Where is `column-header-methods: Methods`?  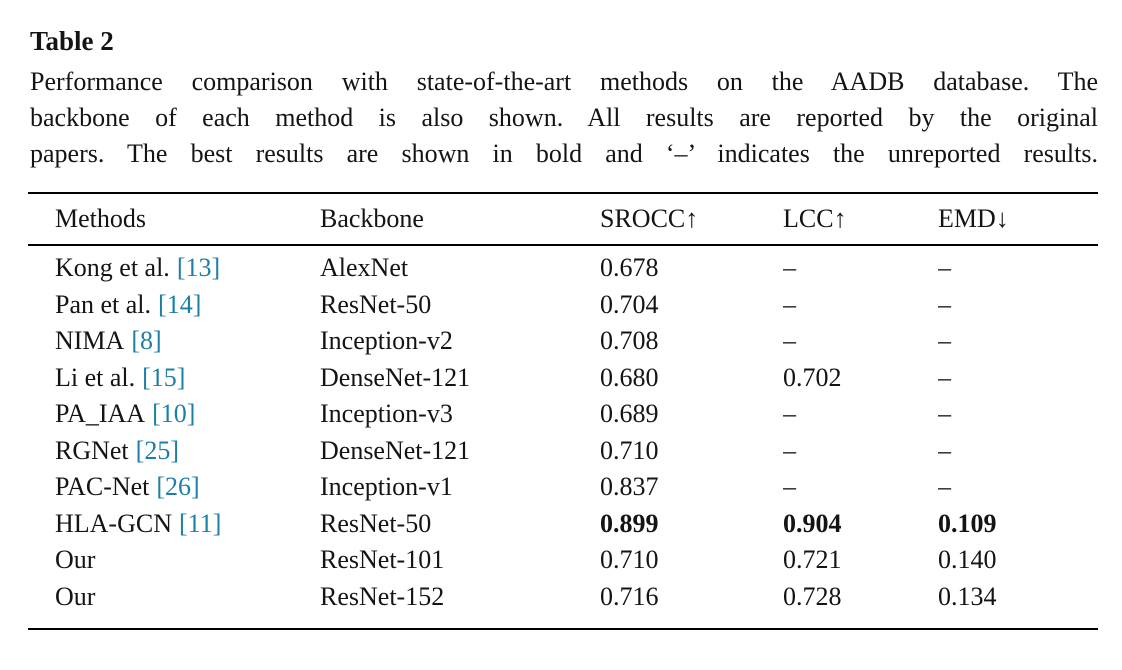 column-header-methods: Methods is located at coordinates (174, 219).